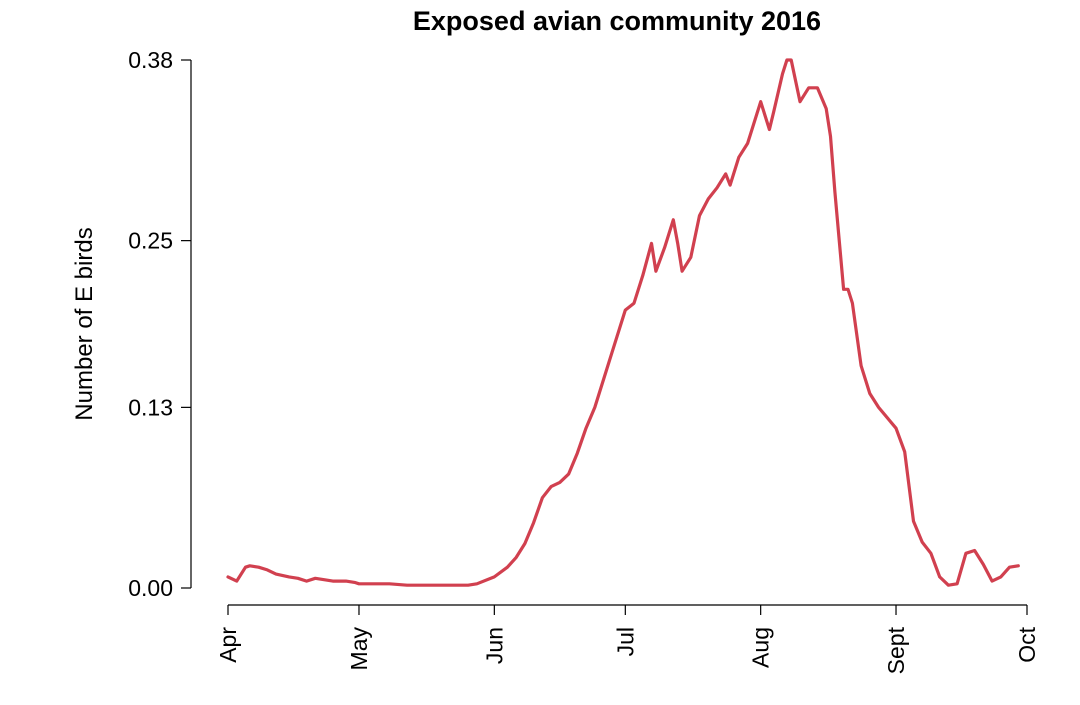 Image resolution: width=1080 pixels, height=705 pixels. What do you see at coordinates (625, 641) in the screenshot?
I see `x-tick-label: Jul` at bounding box center [625, 641].